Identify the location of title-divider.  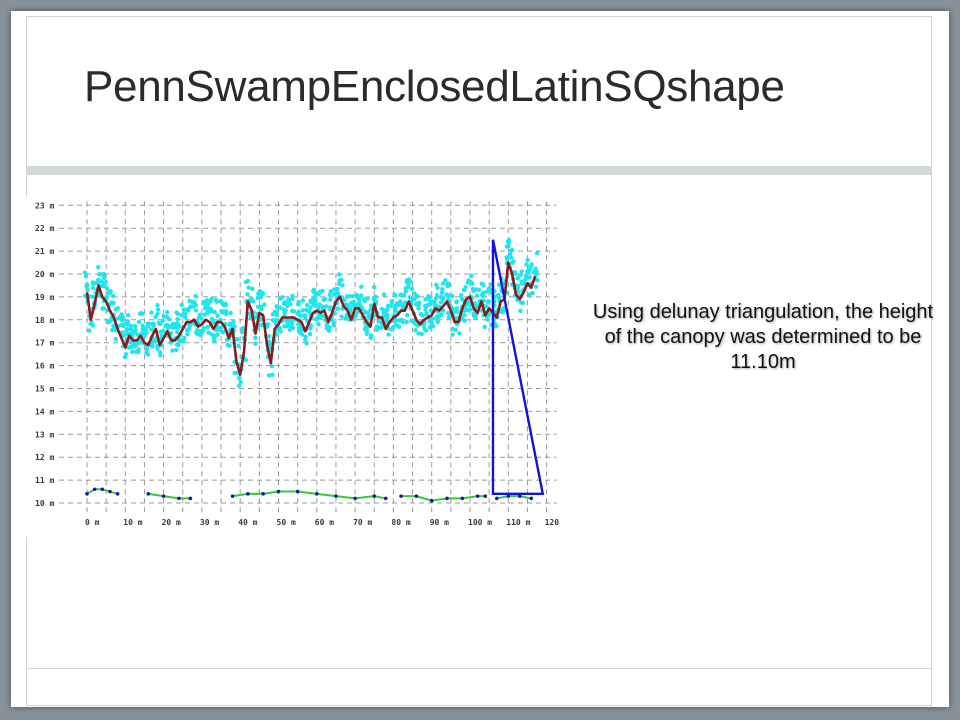
(479, 170).